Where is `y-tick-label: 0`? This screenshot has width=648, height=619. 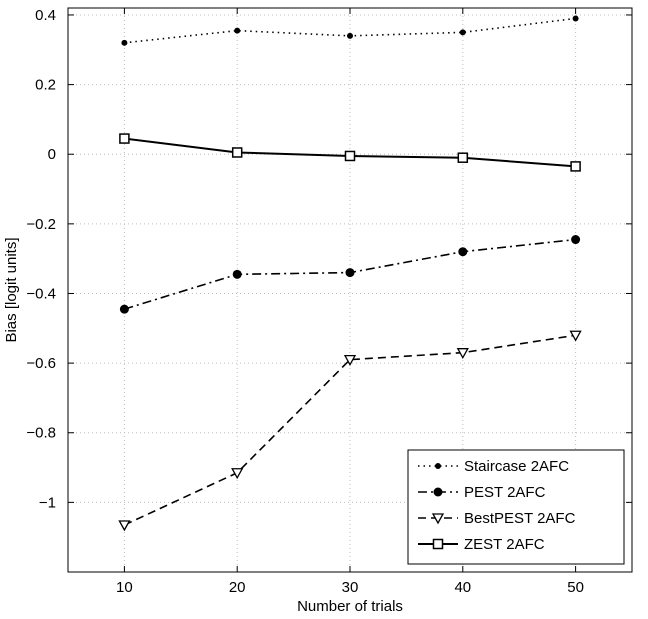
y-tick-label: 0 is located at coordinates (52, 154).